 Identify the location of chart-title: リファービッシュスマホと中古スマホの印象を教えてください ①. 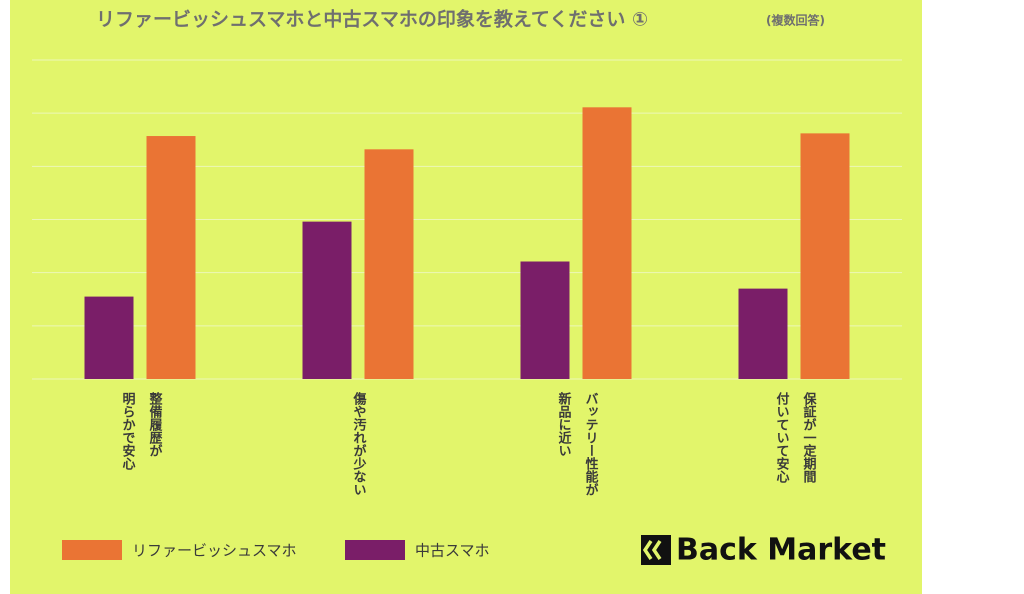
(372, 19).